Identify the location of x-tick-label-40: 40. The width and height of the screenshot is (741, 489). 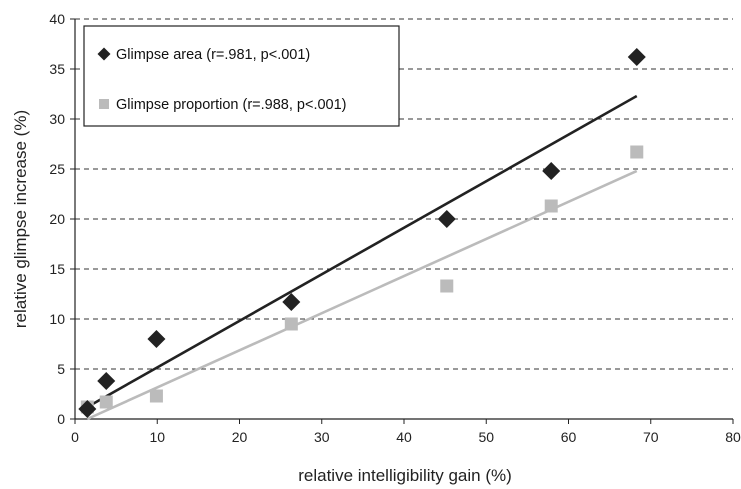
(404, 437).